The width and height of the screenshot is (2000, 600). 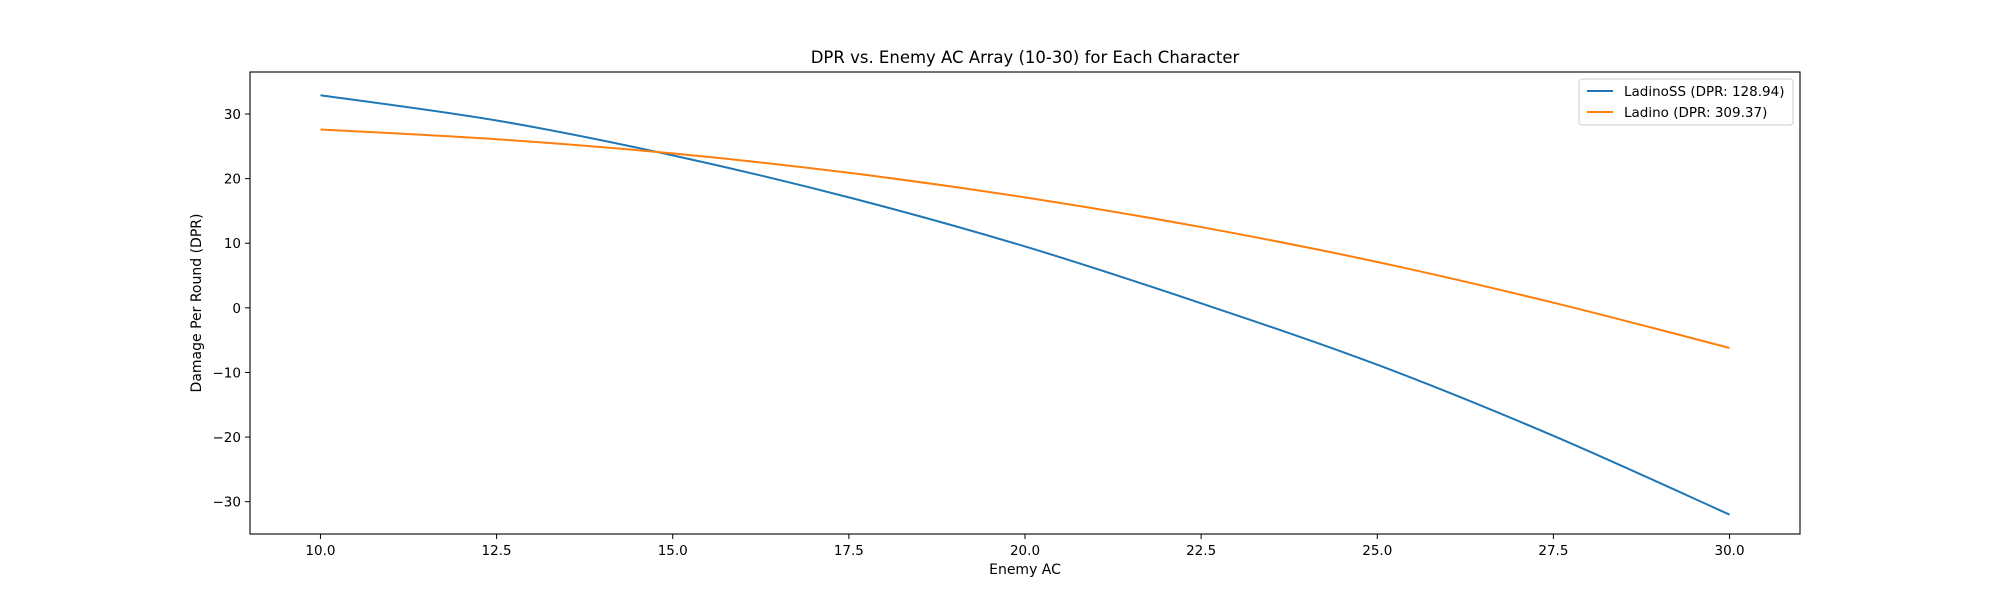 I want to click on x-axis-label: Enemy AC, so click(x=1025, y=570).